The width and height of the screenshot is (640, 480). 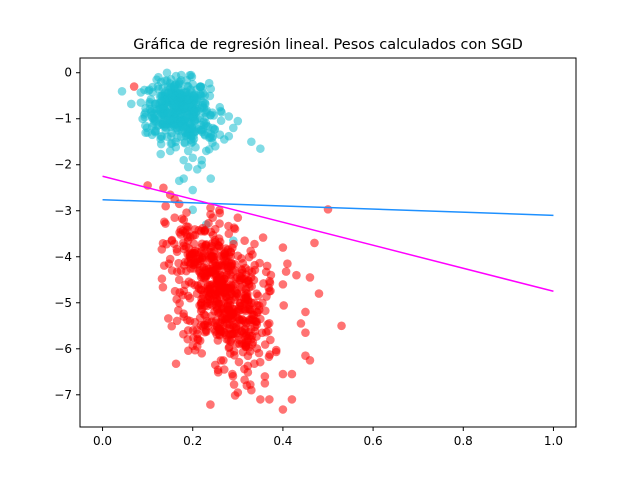 I want to click on x-tick-label: 1.0, so click(x=553, y=441).